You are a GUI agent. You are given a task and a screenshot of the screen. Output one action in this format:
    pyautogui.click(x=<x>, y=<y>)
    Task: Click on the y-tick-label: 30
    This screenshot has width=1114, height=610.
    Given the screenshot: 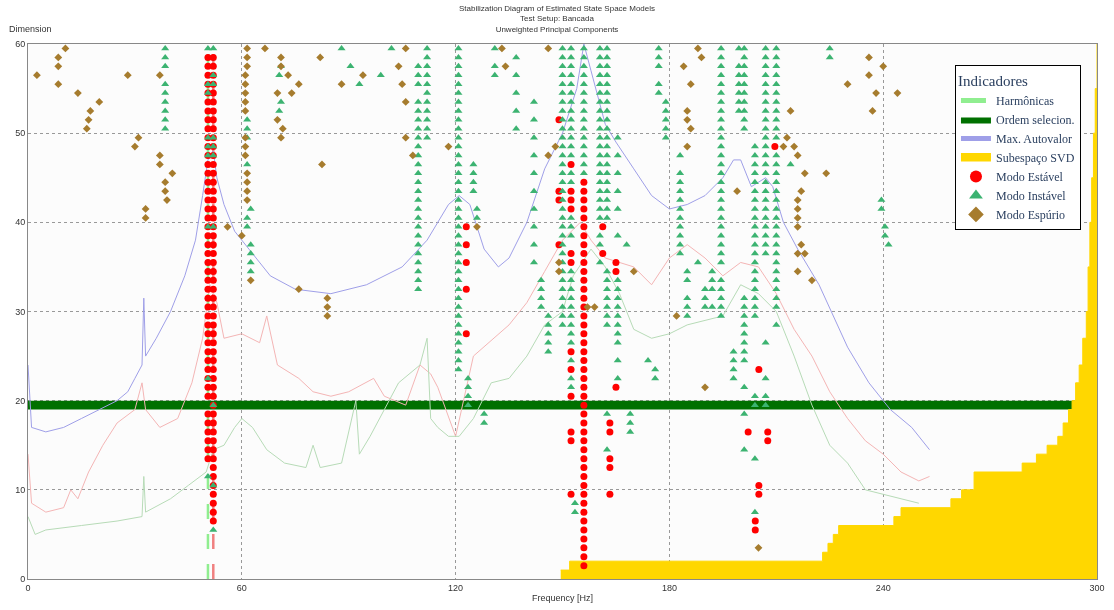 What is the action you would take?
    pyautogui.click(x=20, y=311)
    